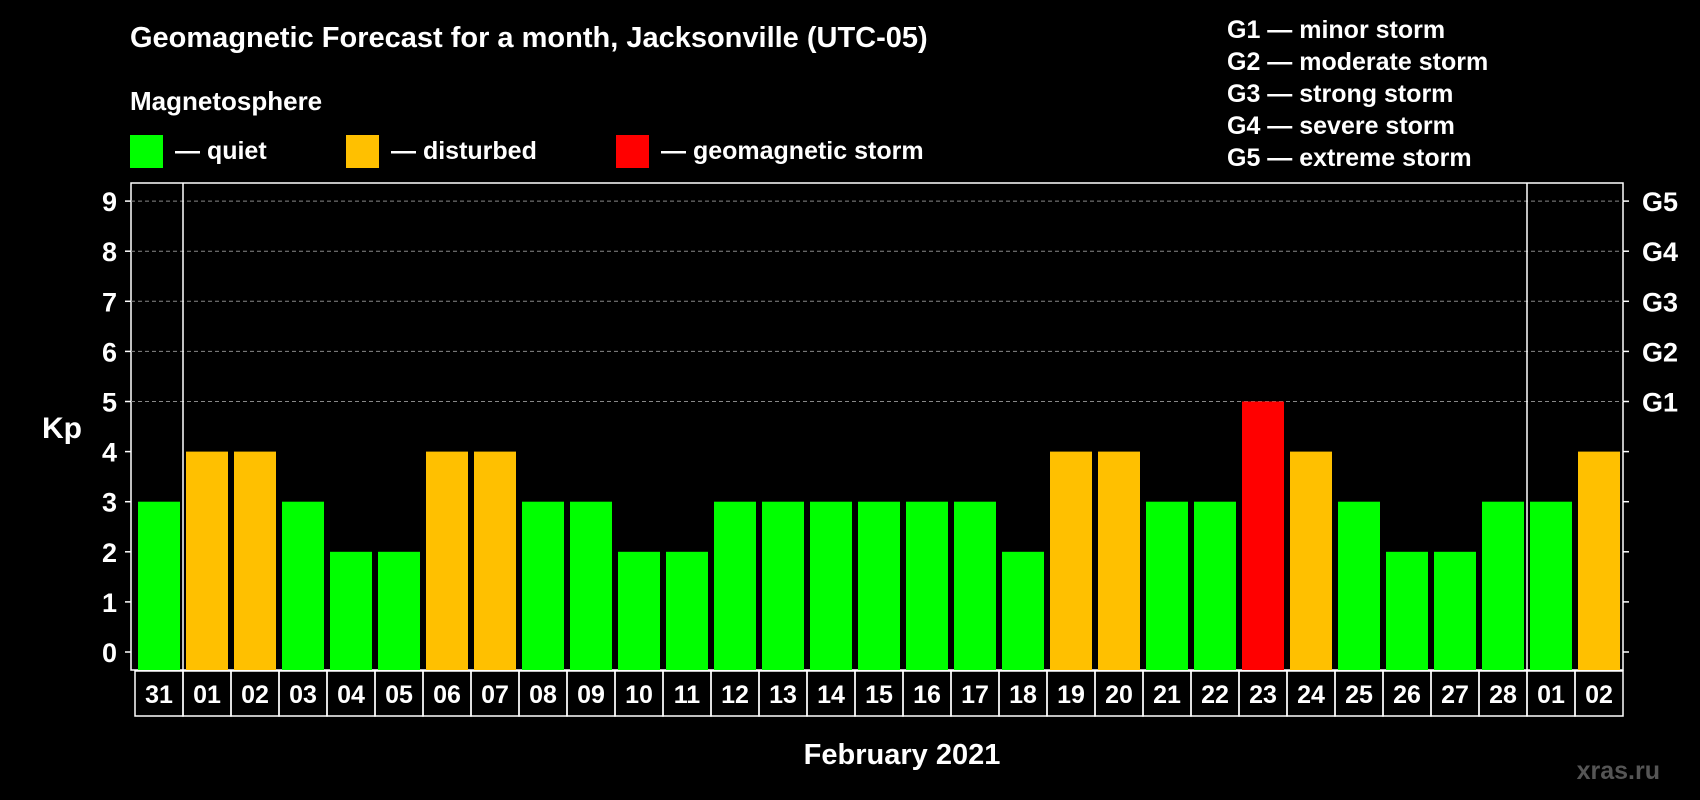  I want to click on y-tick-label-0: 0, so click(109, 653).